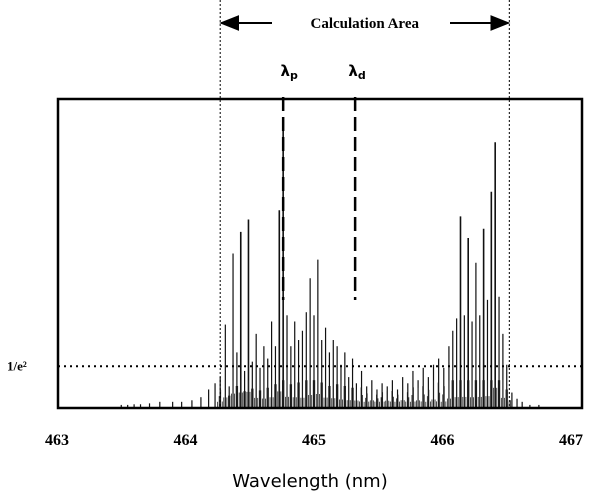 This screenshot has width=593, height=493. I want to click on x-tick-label: 464, so click(186, 440).